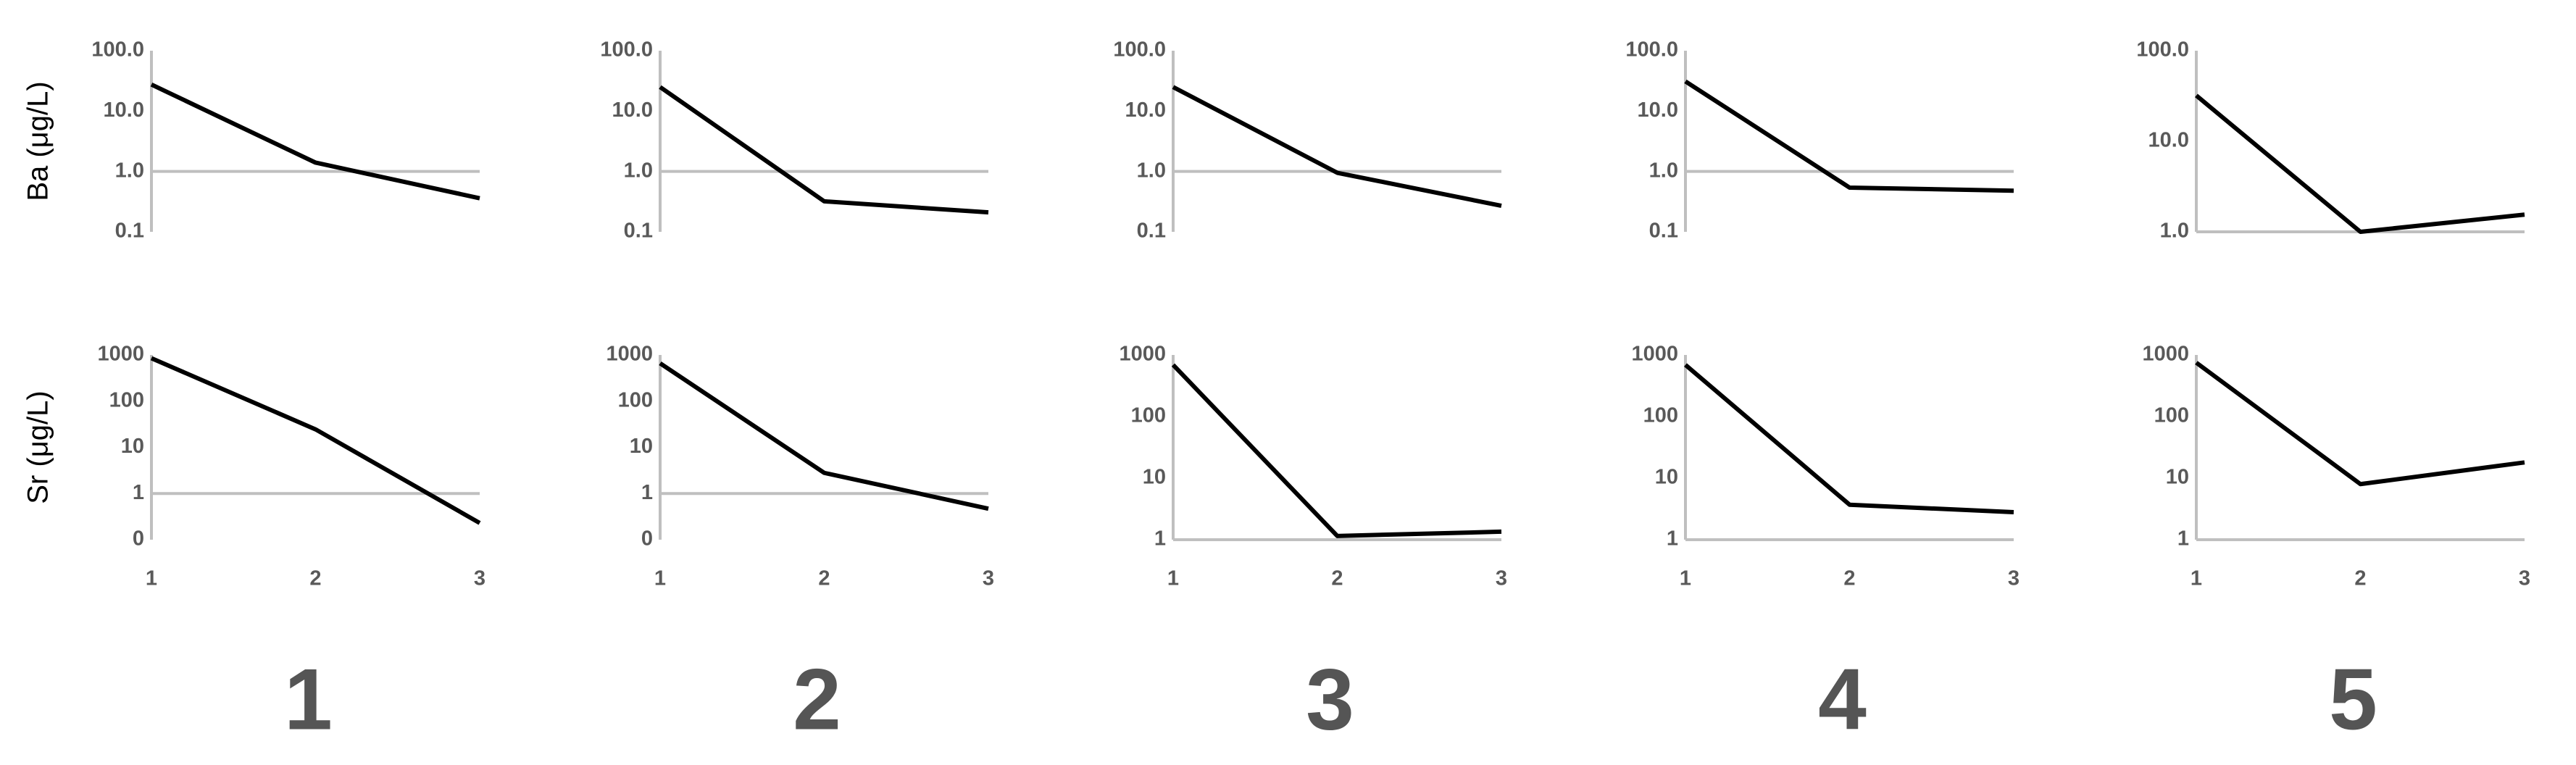  What do you see at coordinates (38, 141) in the screenshot?
I see `y-axis-label: Ba (μg/L)` at bounding box center [38, 141].